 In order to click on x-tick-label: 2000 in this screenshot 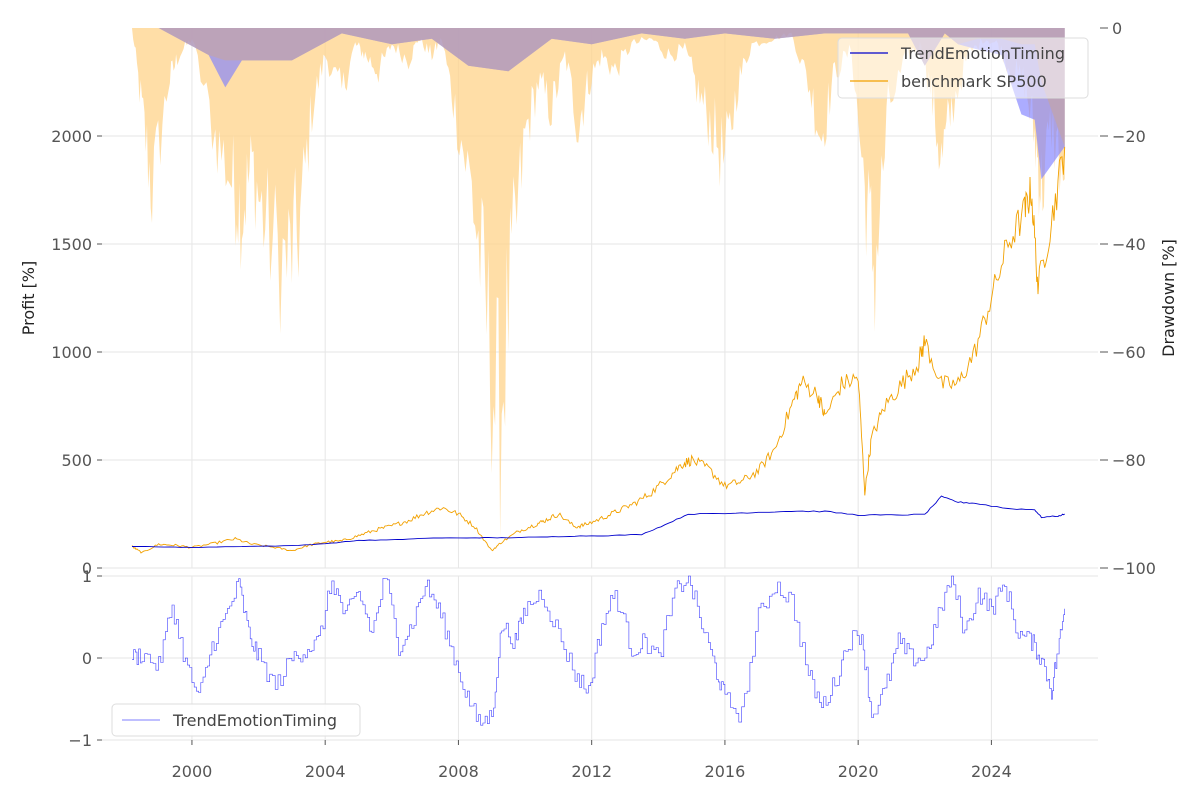, I will do `click(192, 771)`.